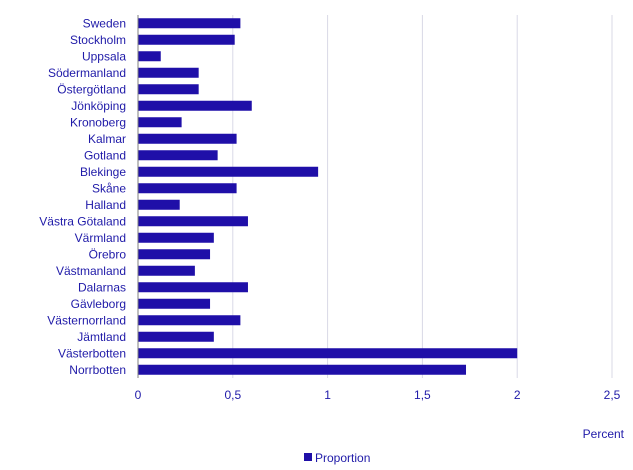  I want to click on x-tick-label: 2, so click(517, 395).